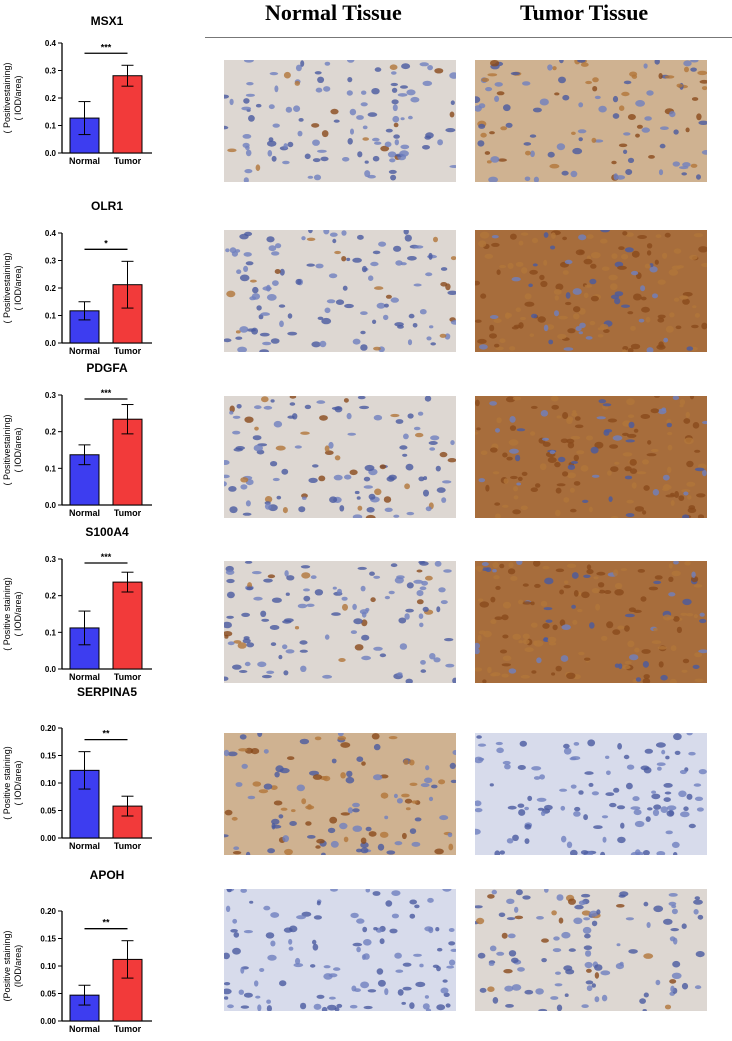  Describe the element at coordinates (7, 965) in the screenshot. I see `y-axis-label: (Positive staining)` at that location.